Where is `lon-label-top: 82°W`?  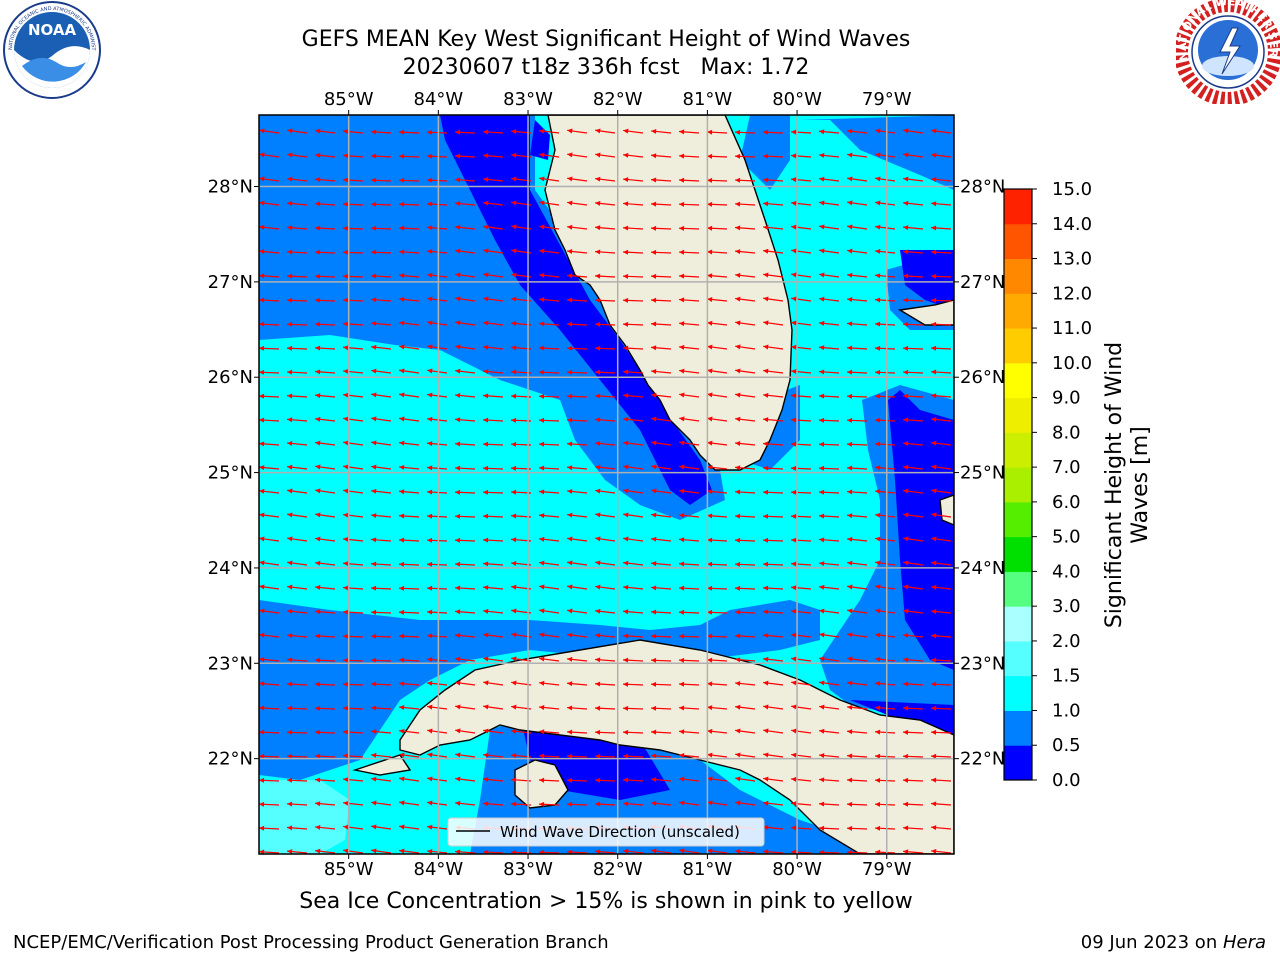 lon-label-top: 82°W is located at coordinates (618, 99).